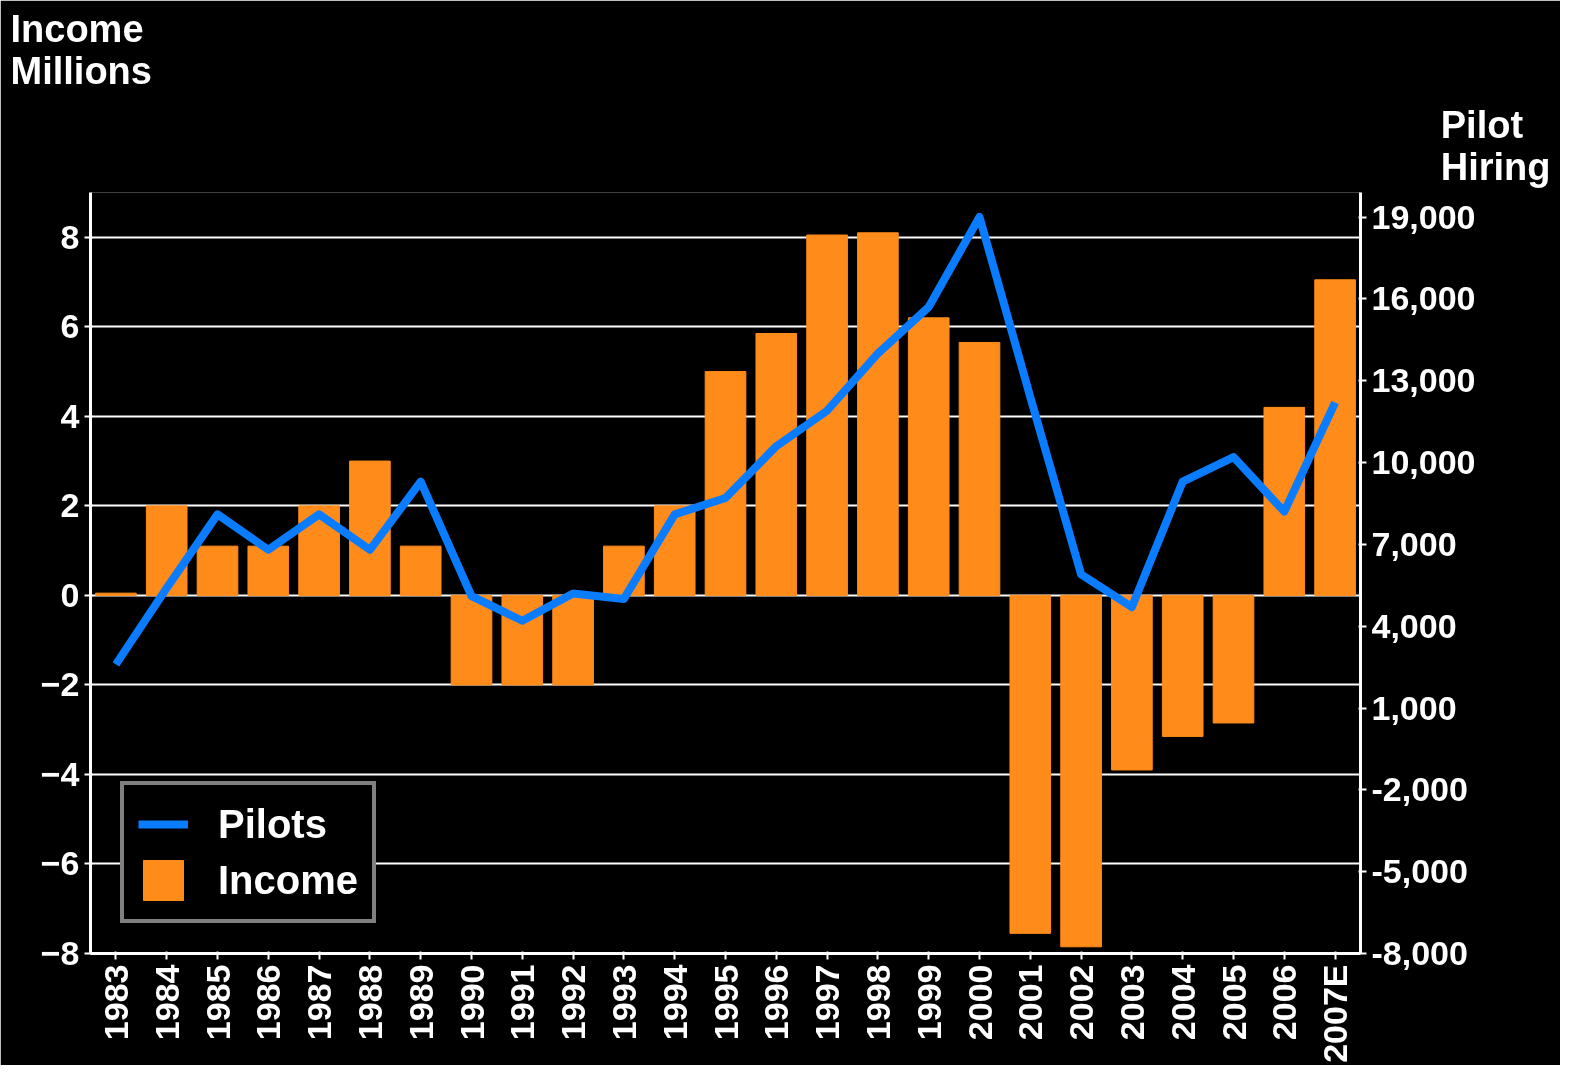  I want to click on x-tick-label: 1992, so click(573, 1002).